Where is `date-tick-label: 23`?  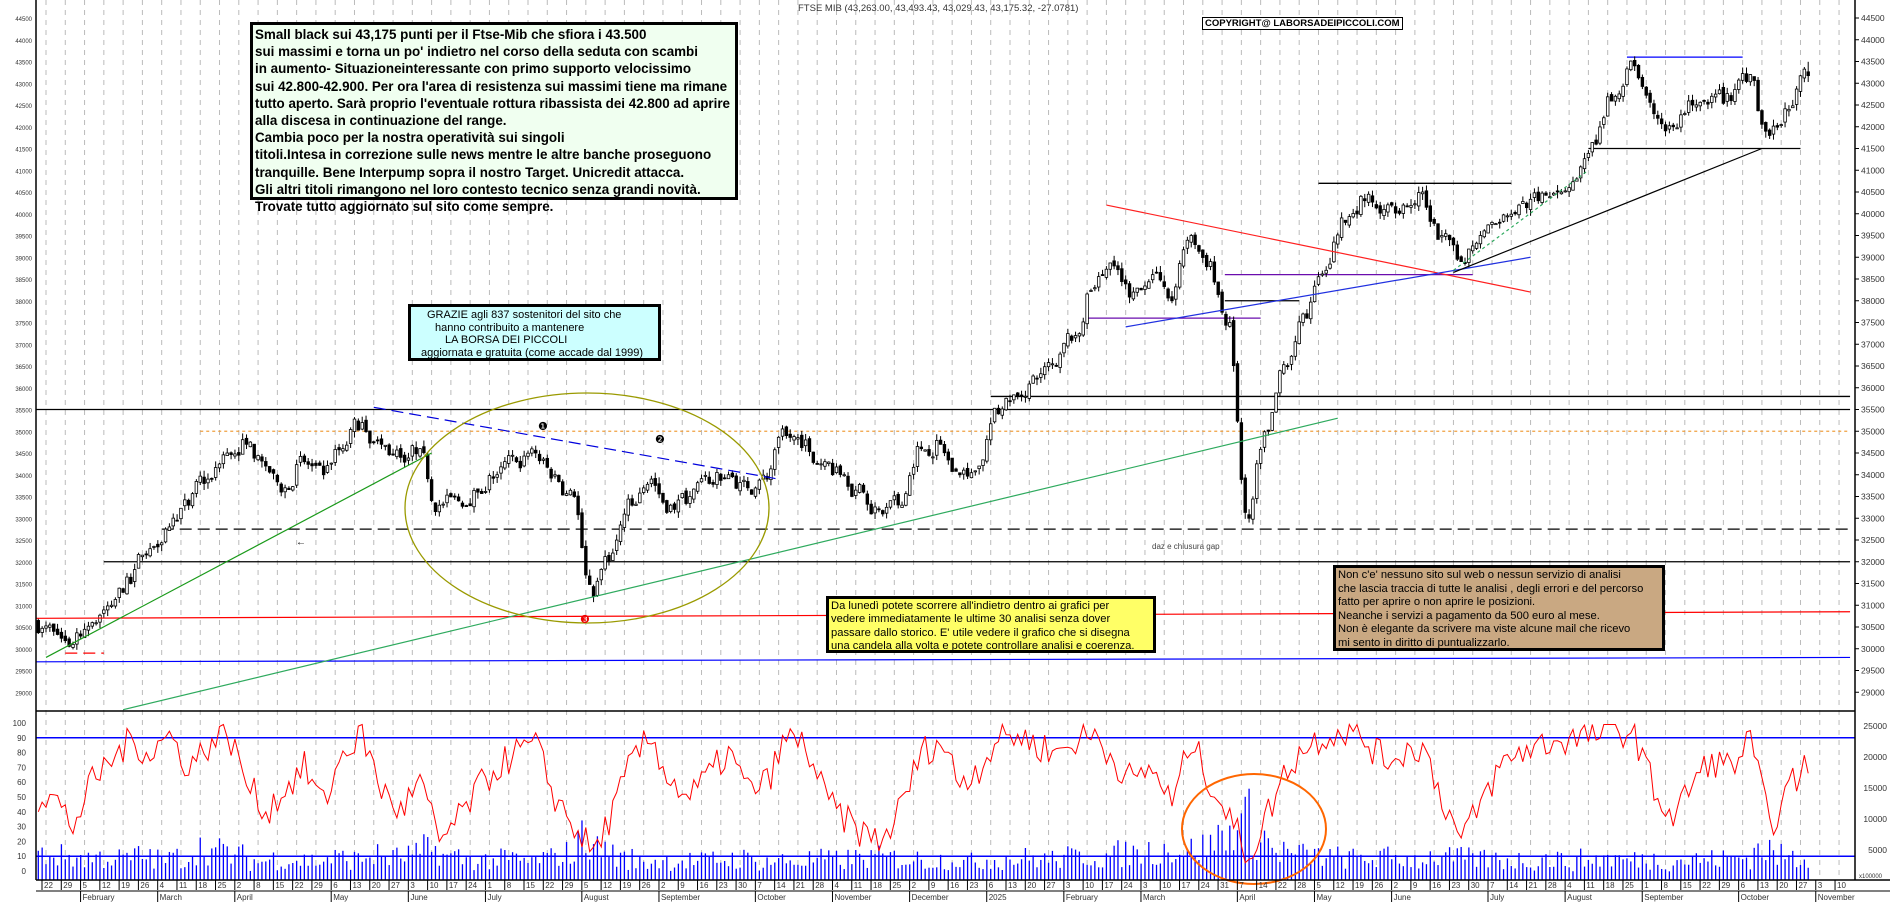 date-tick-label: 23 is located at coordinates (973, 885).